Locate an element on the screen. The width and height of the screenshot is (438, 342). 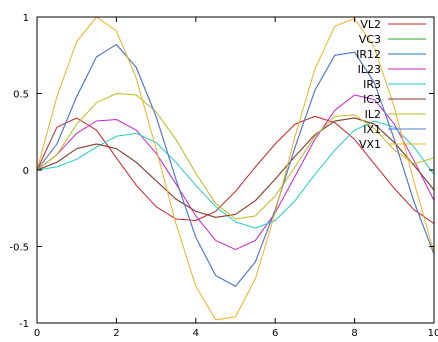
legend-label-vc3: VC3 is located at coordinates (370, 39).